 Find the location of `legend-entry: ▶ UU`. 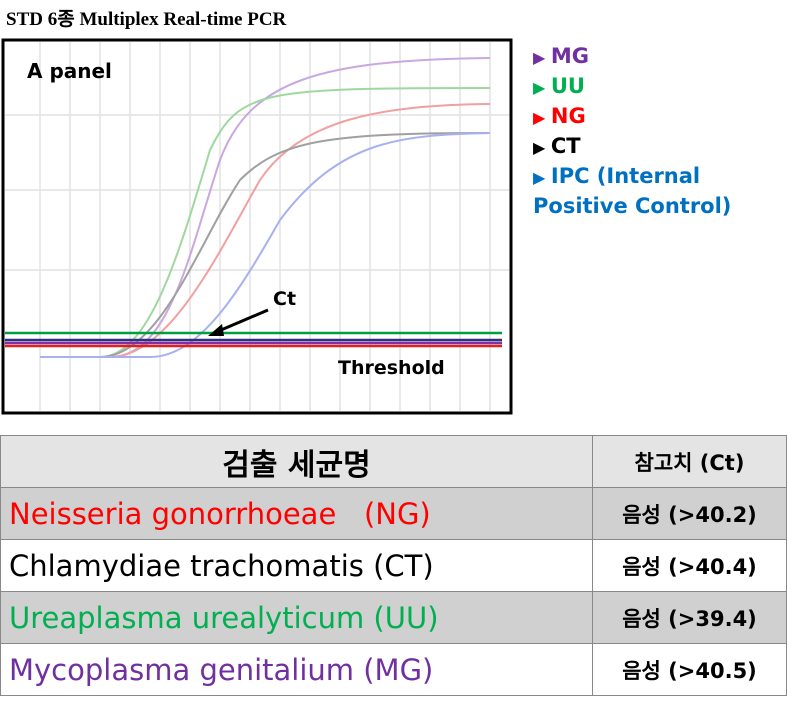

legend-entry: ▶ UU is located at coordinates (658, 87).